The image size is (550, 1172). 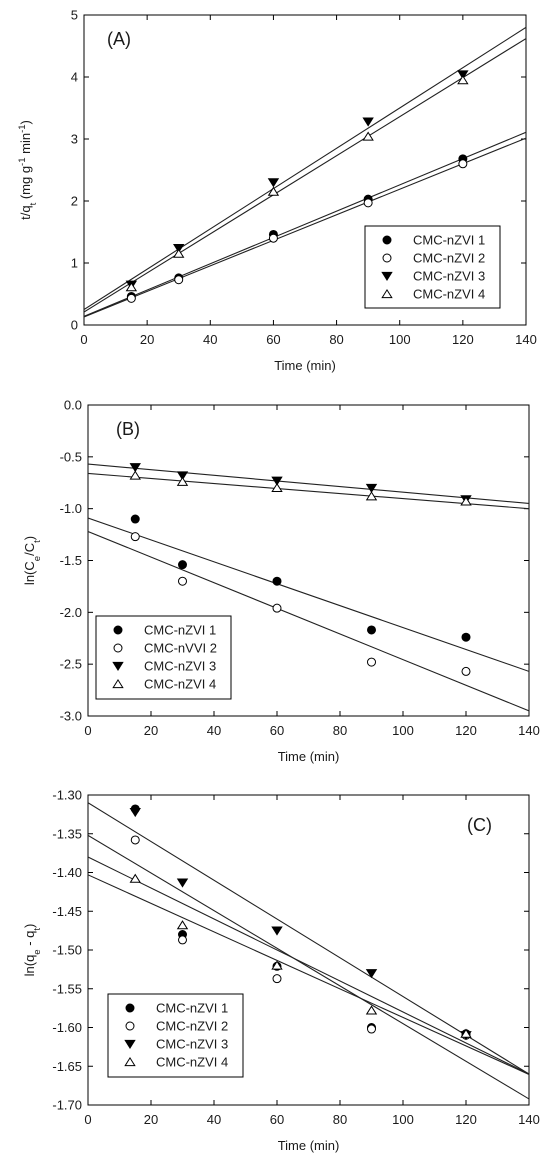 I want to click on y-tick-label: -1.60, so click(x=67, y=1027).